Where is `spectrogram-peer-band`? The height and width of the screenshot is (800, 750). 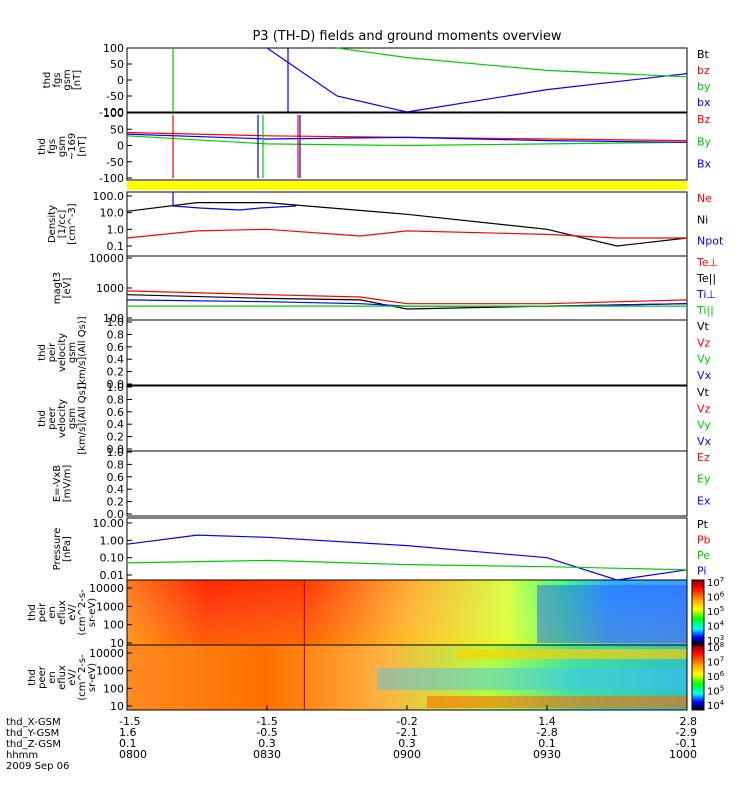
spectrogram-peer-band is located at coordinates (532, 679).